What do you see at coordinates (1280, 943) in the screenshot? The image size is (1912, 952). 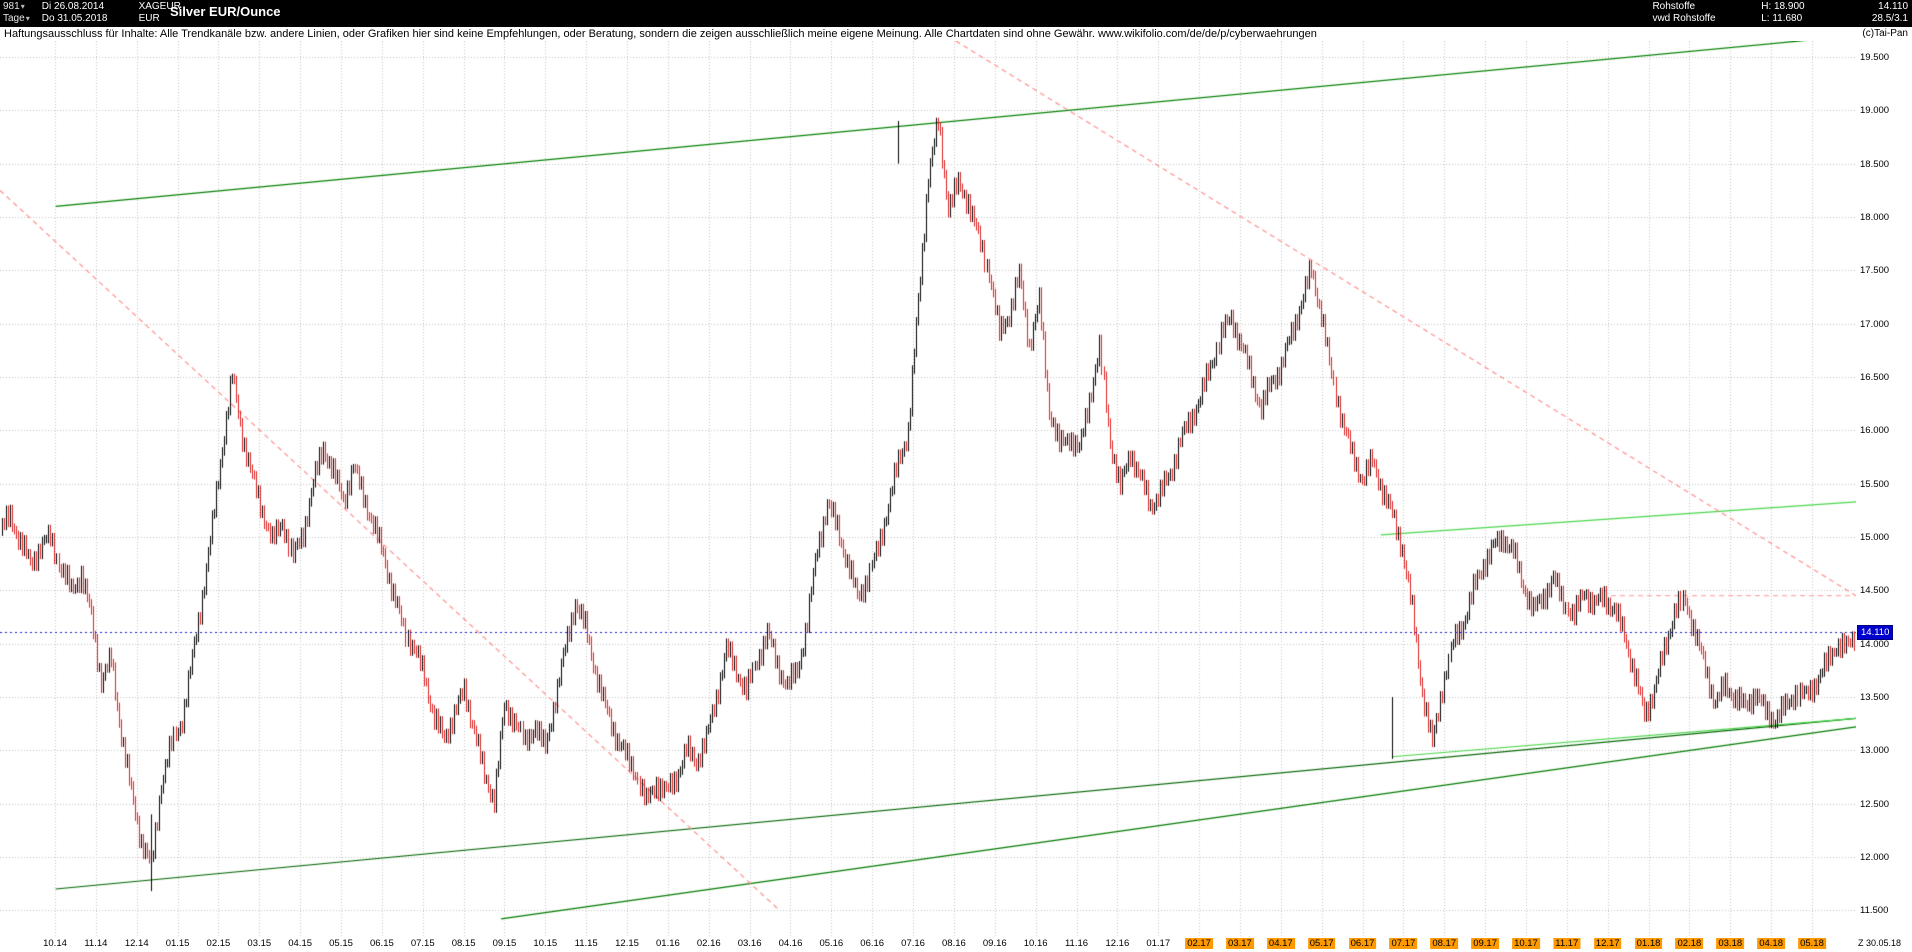 I see `x-axis-label: 04.17` at bounding box center [1280, 943].